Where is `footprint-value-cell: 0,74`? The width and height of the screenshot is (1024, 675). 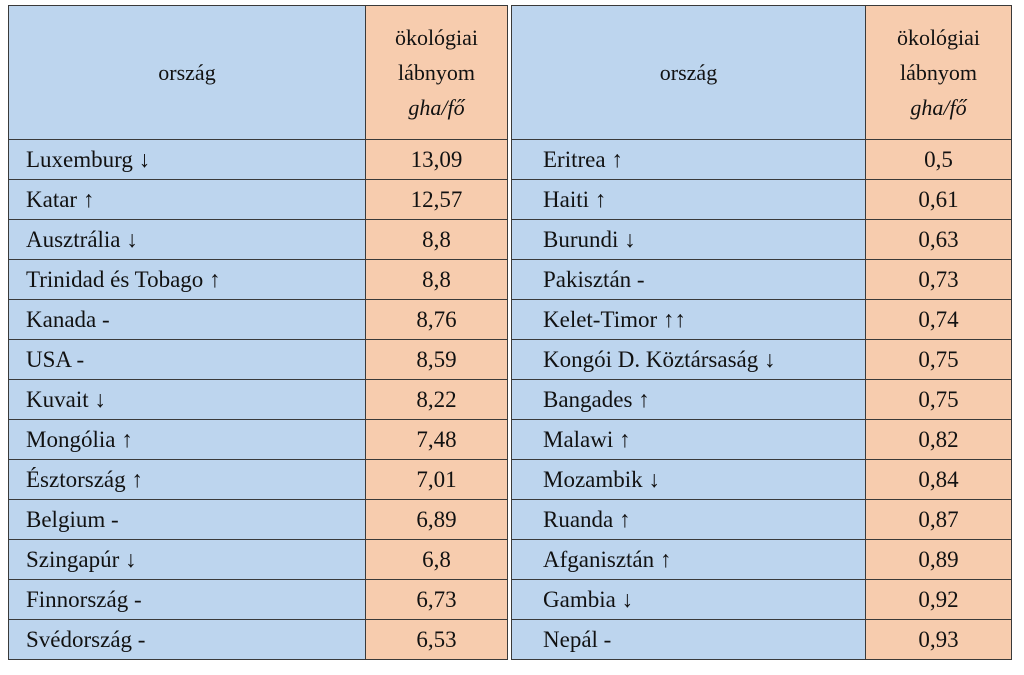
footprint-value-cell: 0,74 is located at coordinates (938, 319).